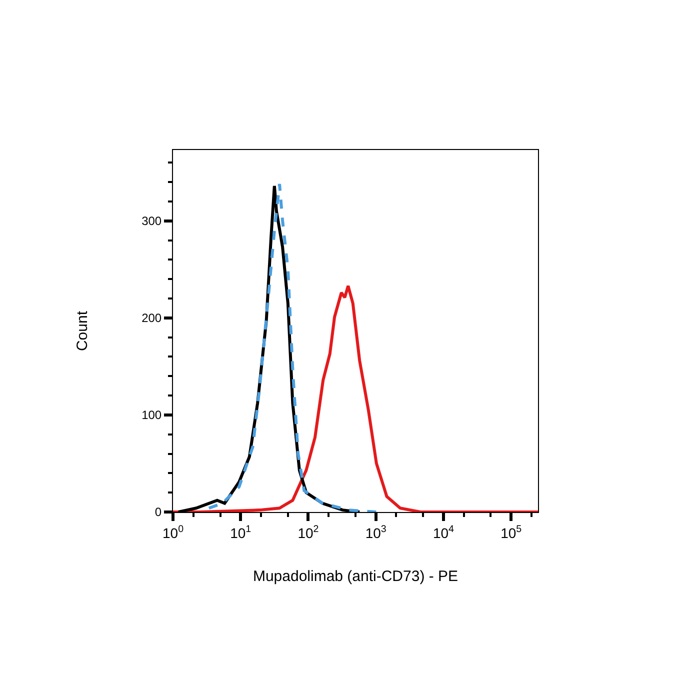 This screenshot has height=700, width=700. I want to click on x-axis-title: Mupadolimab (anti-CD73) - PE, so click(355, 576).